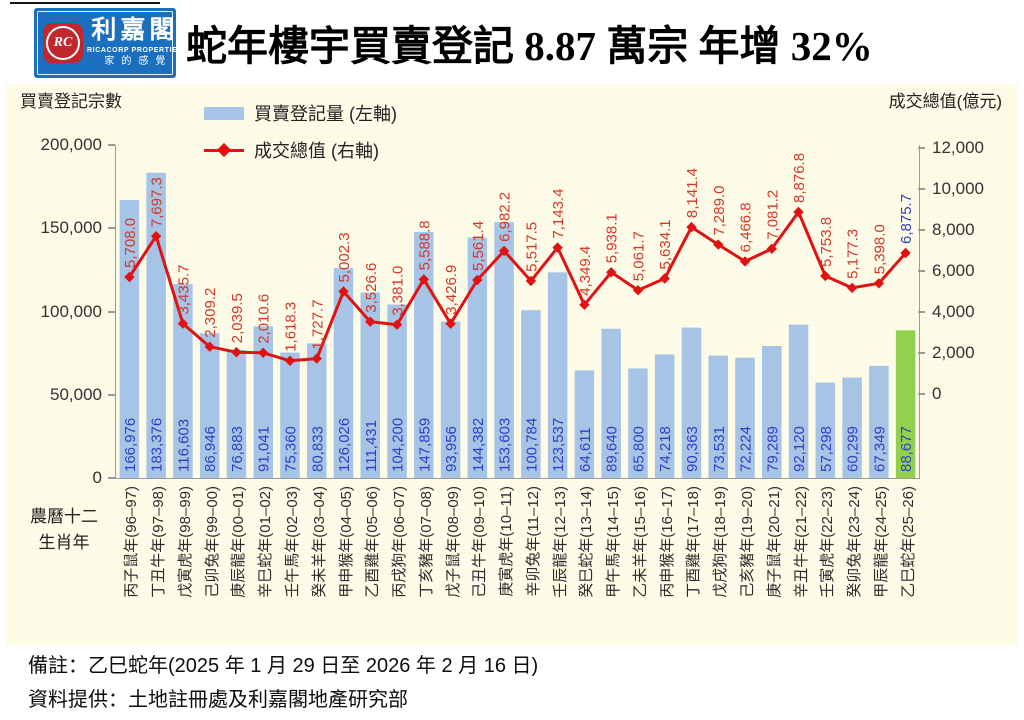  Describe the element at coordinates (558, 214) in the screenshot. I see `line-value-label: 7,143.4` at that location.